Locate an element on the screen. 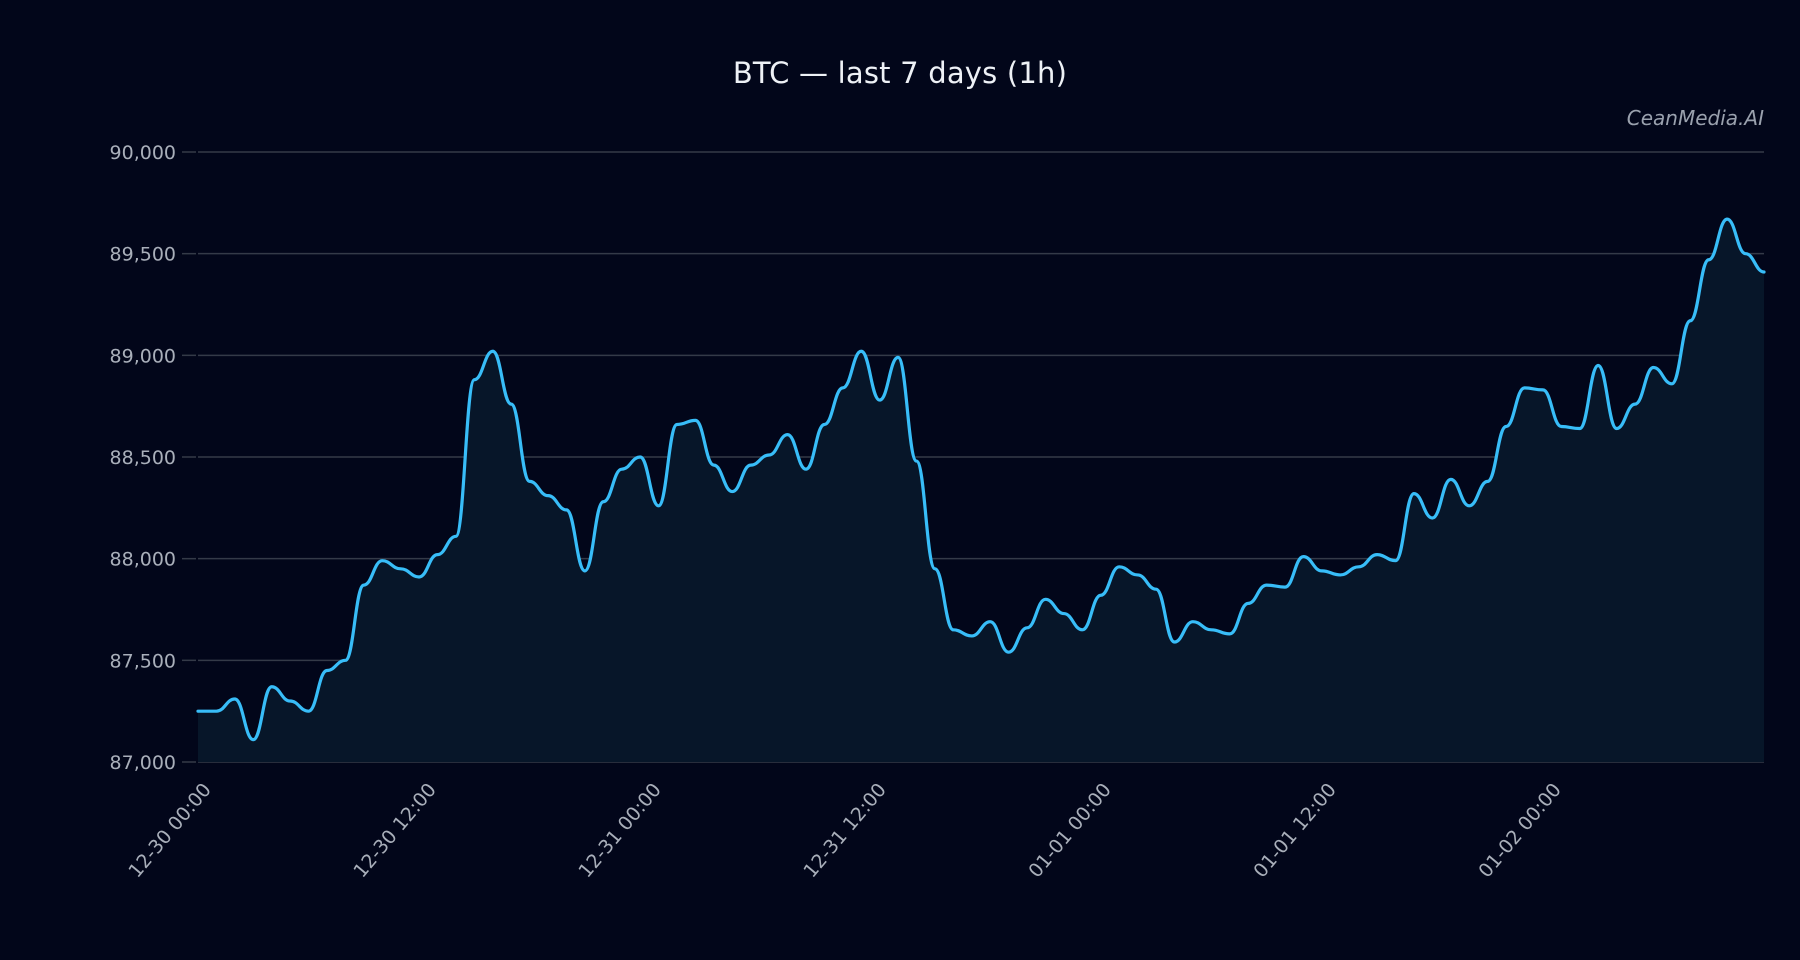 Image resolution: width=1800 pixels, height=960 pixels. y-tick-label: 90,000 is located at coordinates (143, 153).